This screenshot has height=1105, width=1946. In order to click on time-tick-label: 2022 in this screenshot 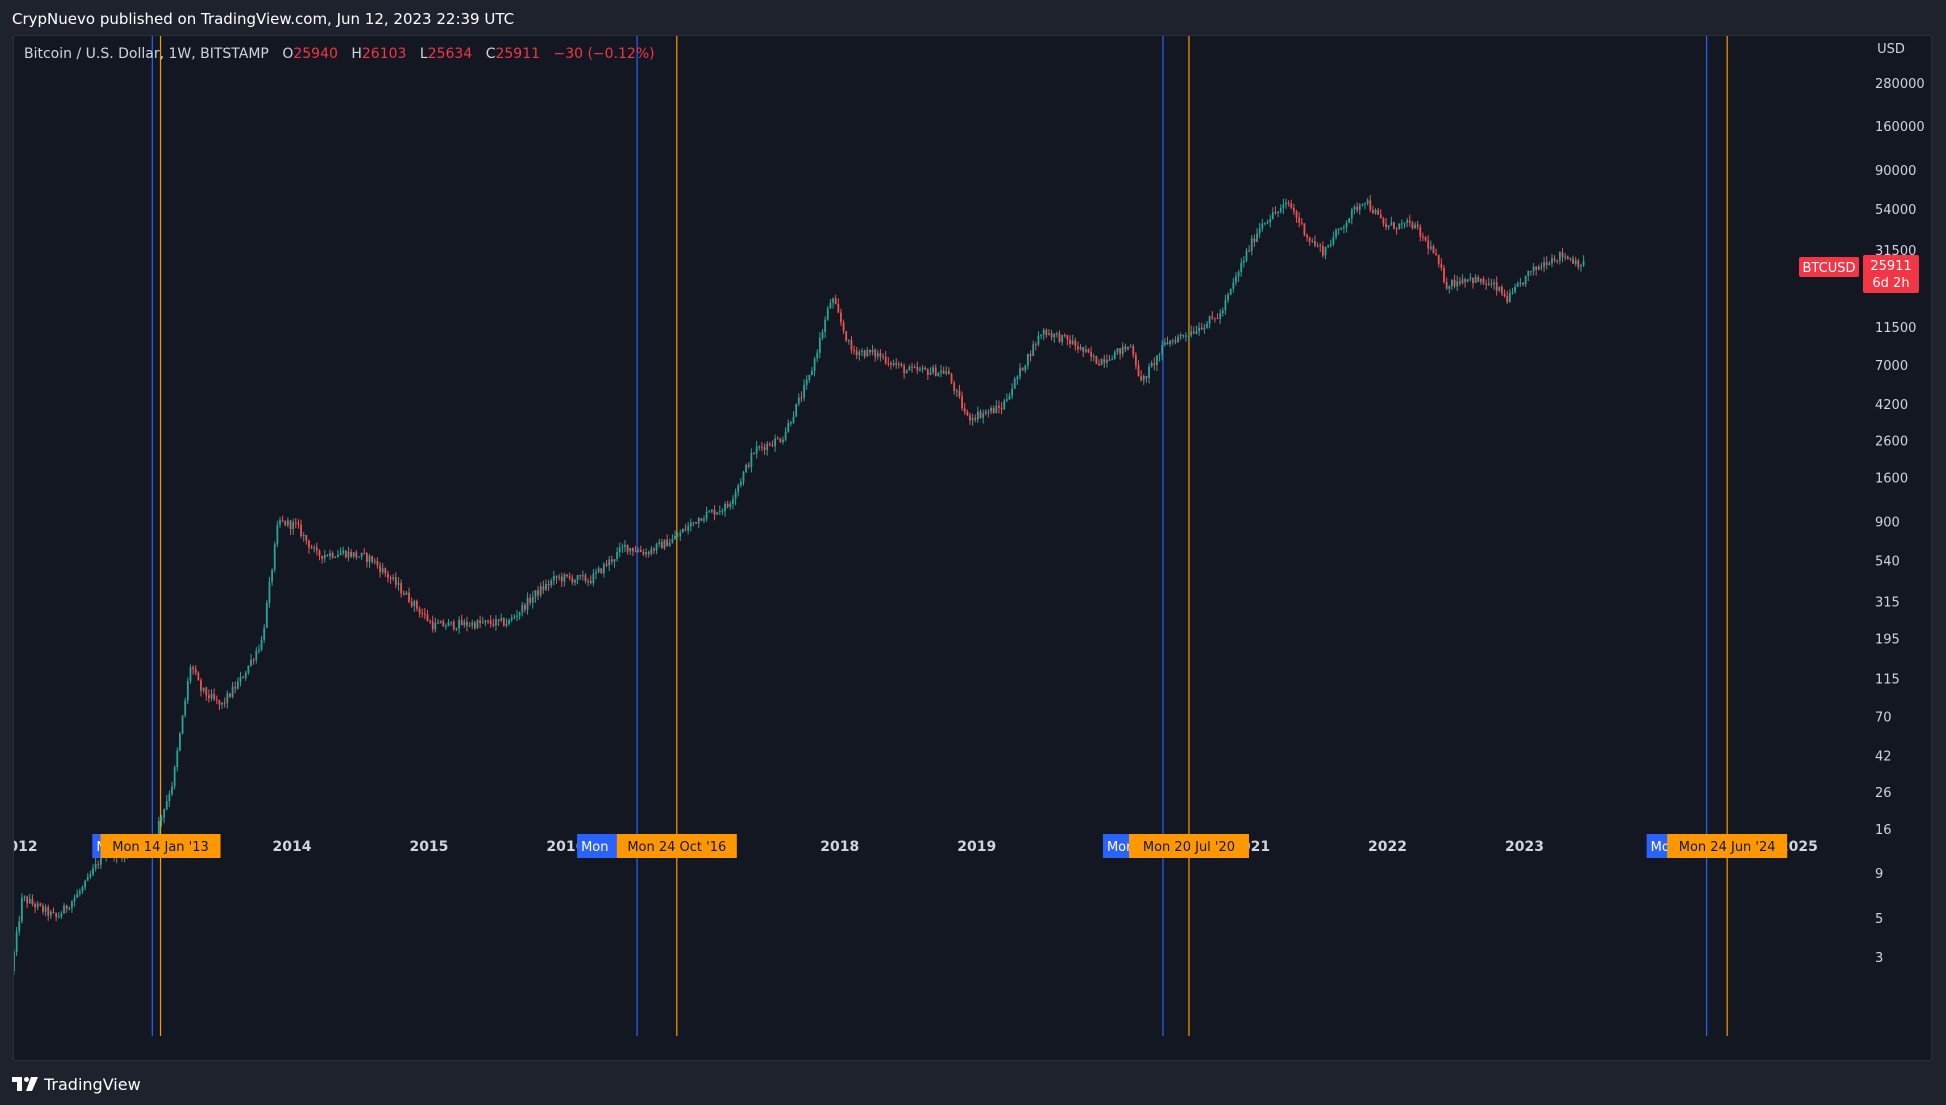, I will do `click(1387, 847)`.